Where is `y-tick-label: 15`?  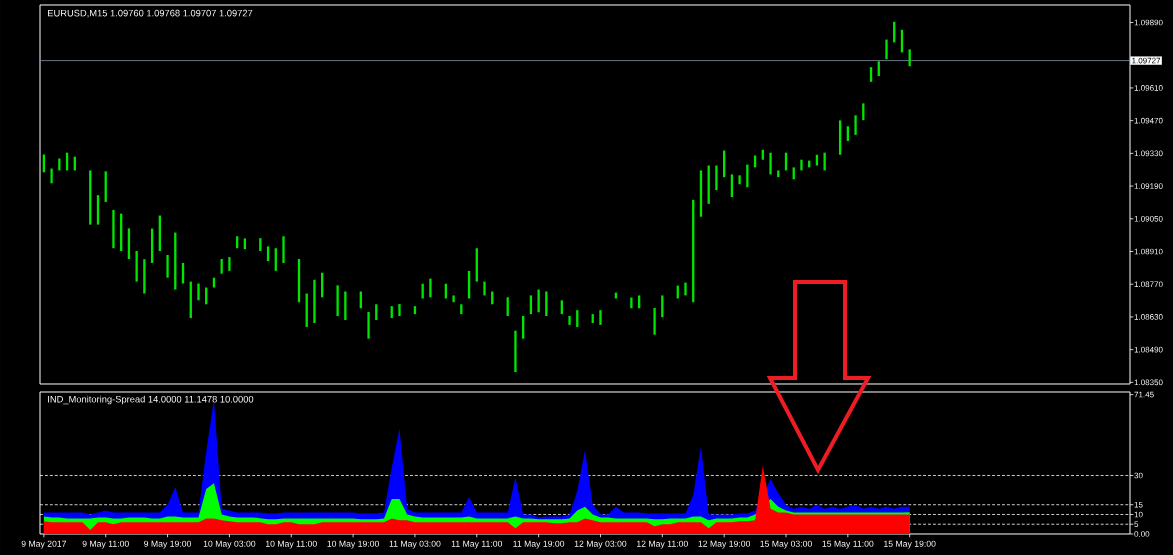 y-tick-label: 15 is located at coordinates (1138, 504).